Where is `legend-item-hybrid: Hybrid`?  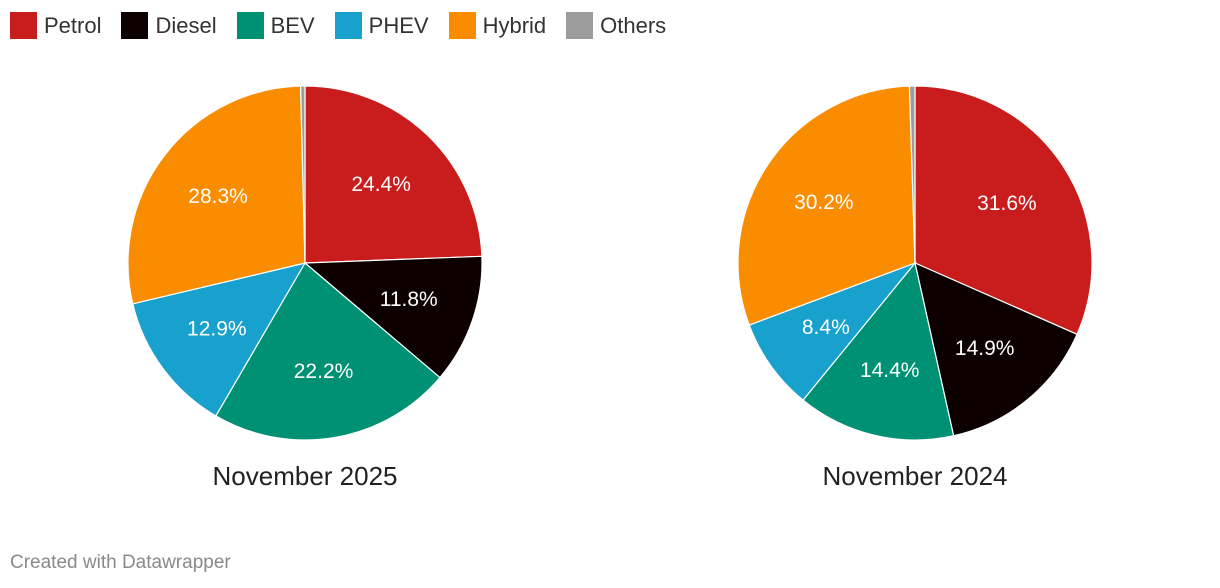 legend-item-hybrid: Hybrid is located at coordinates (497, 25).